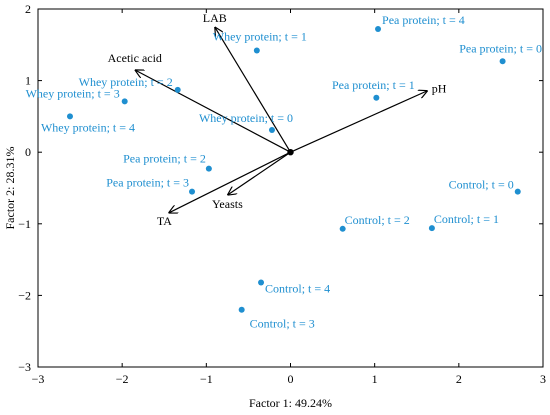  What do you see at coordinates (259, 173) in the screenshot?
I see `vector-yeasts` at bounding box center [259, 173].